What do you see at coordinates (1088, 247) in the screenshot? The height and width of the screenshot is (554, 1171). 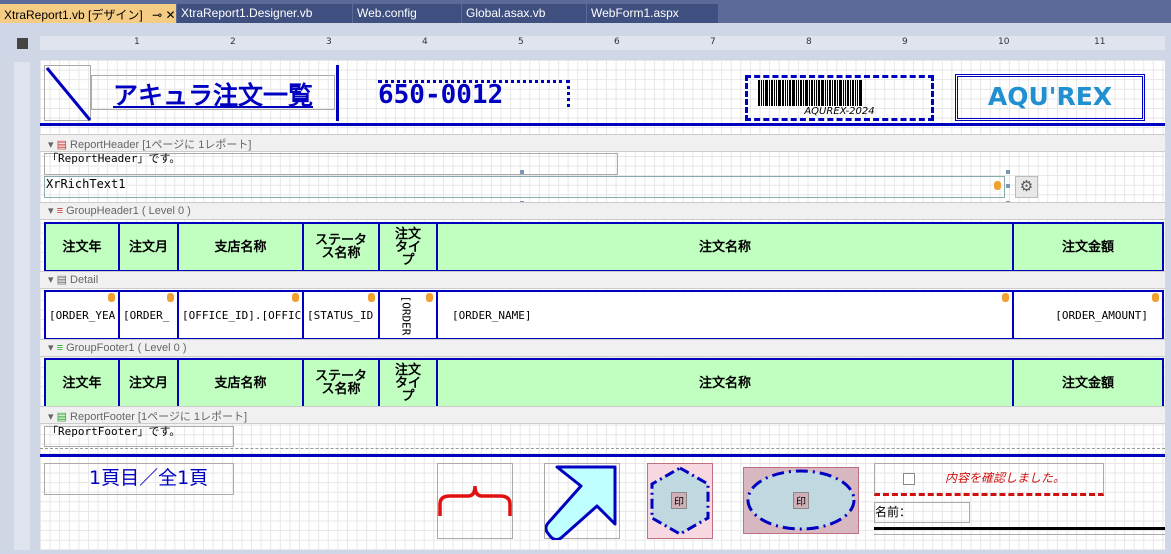 I see `header-cell: 注文金額` at bounding box center [1088, 247].